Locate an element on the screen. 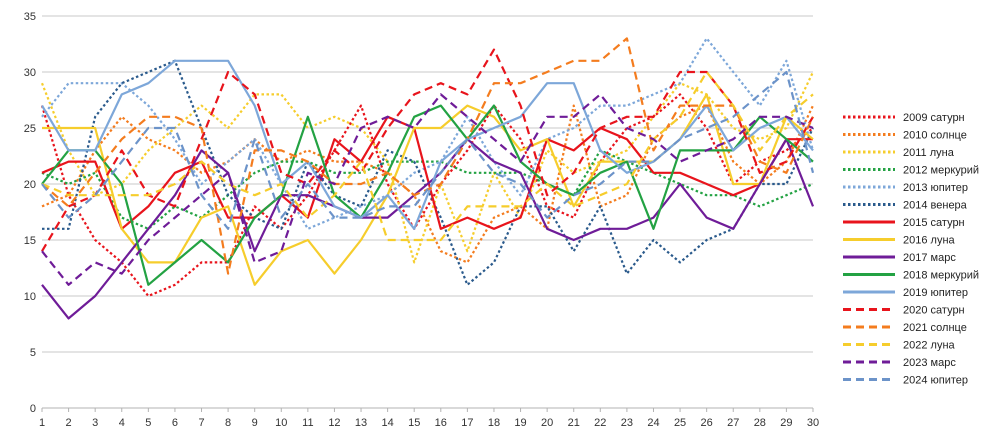 This screenshot has height=442, width=1000. y-tick-label: 30 is located at coordinates (30, 73).